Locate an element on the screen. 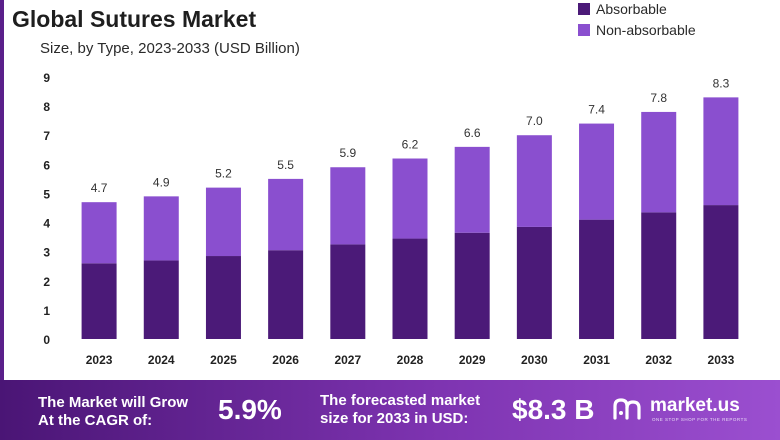 The height and width of the screenshot is (440, 780). x-tick-label-2030: 2030 is located at coordinates (534, 360).